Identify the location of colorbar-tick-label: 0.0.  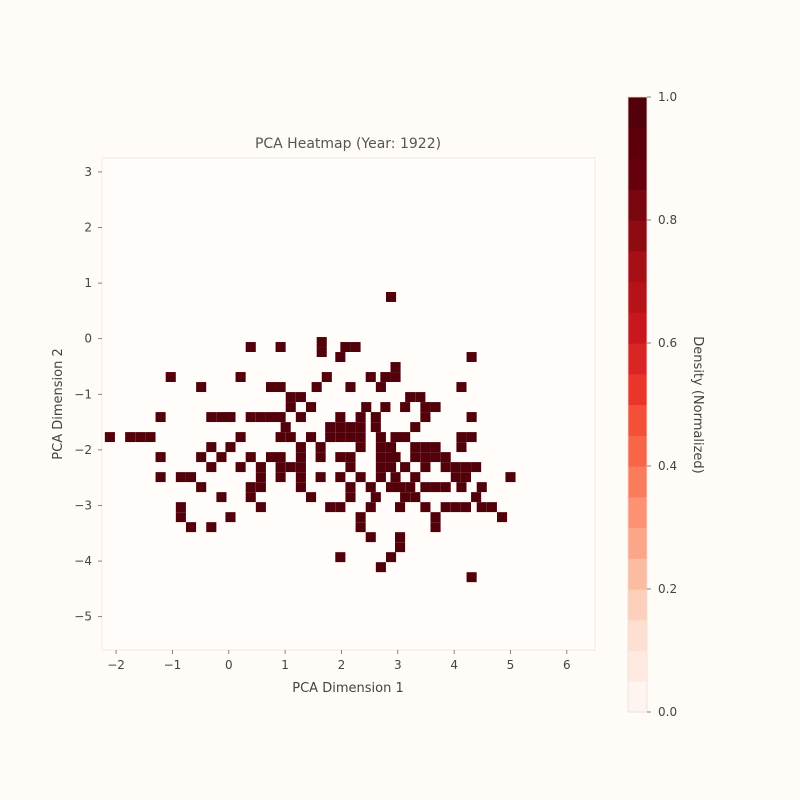
(667, 712).